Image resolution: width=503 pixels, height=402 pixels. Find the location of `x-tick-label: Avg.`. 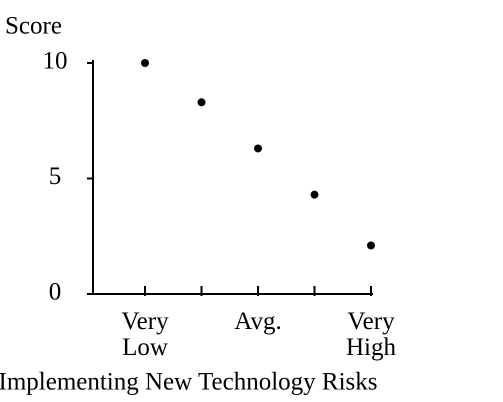

x-tick-label: Avg. is located at coordinates (258, 321).